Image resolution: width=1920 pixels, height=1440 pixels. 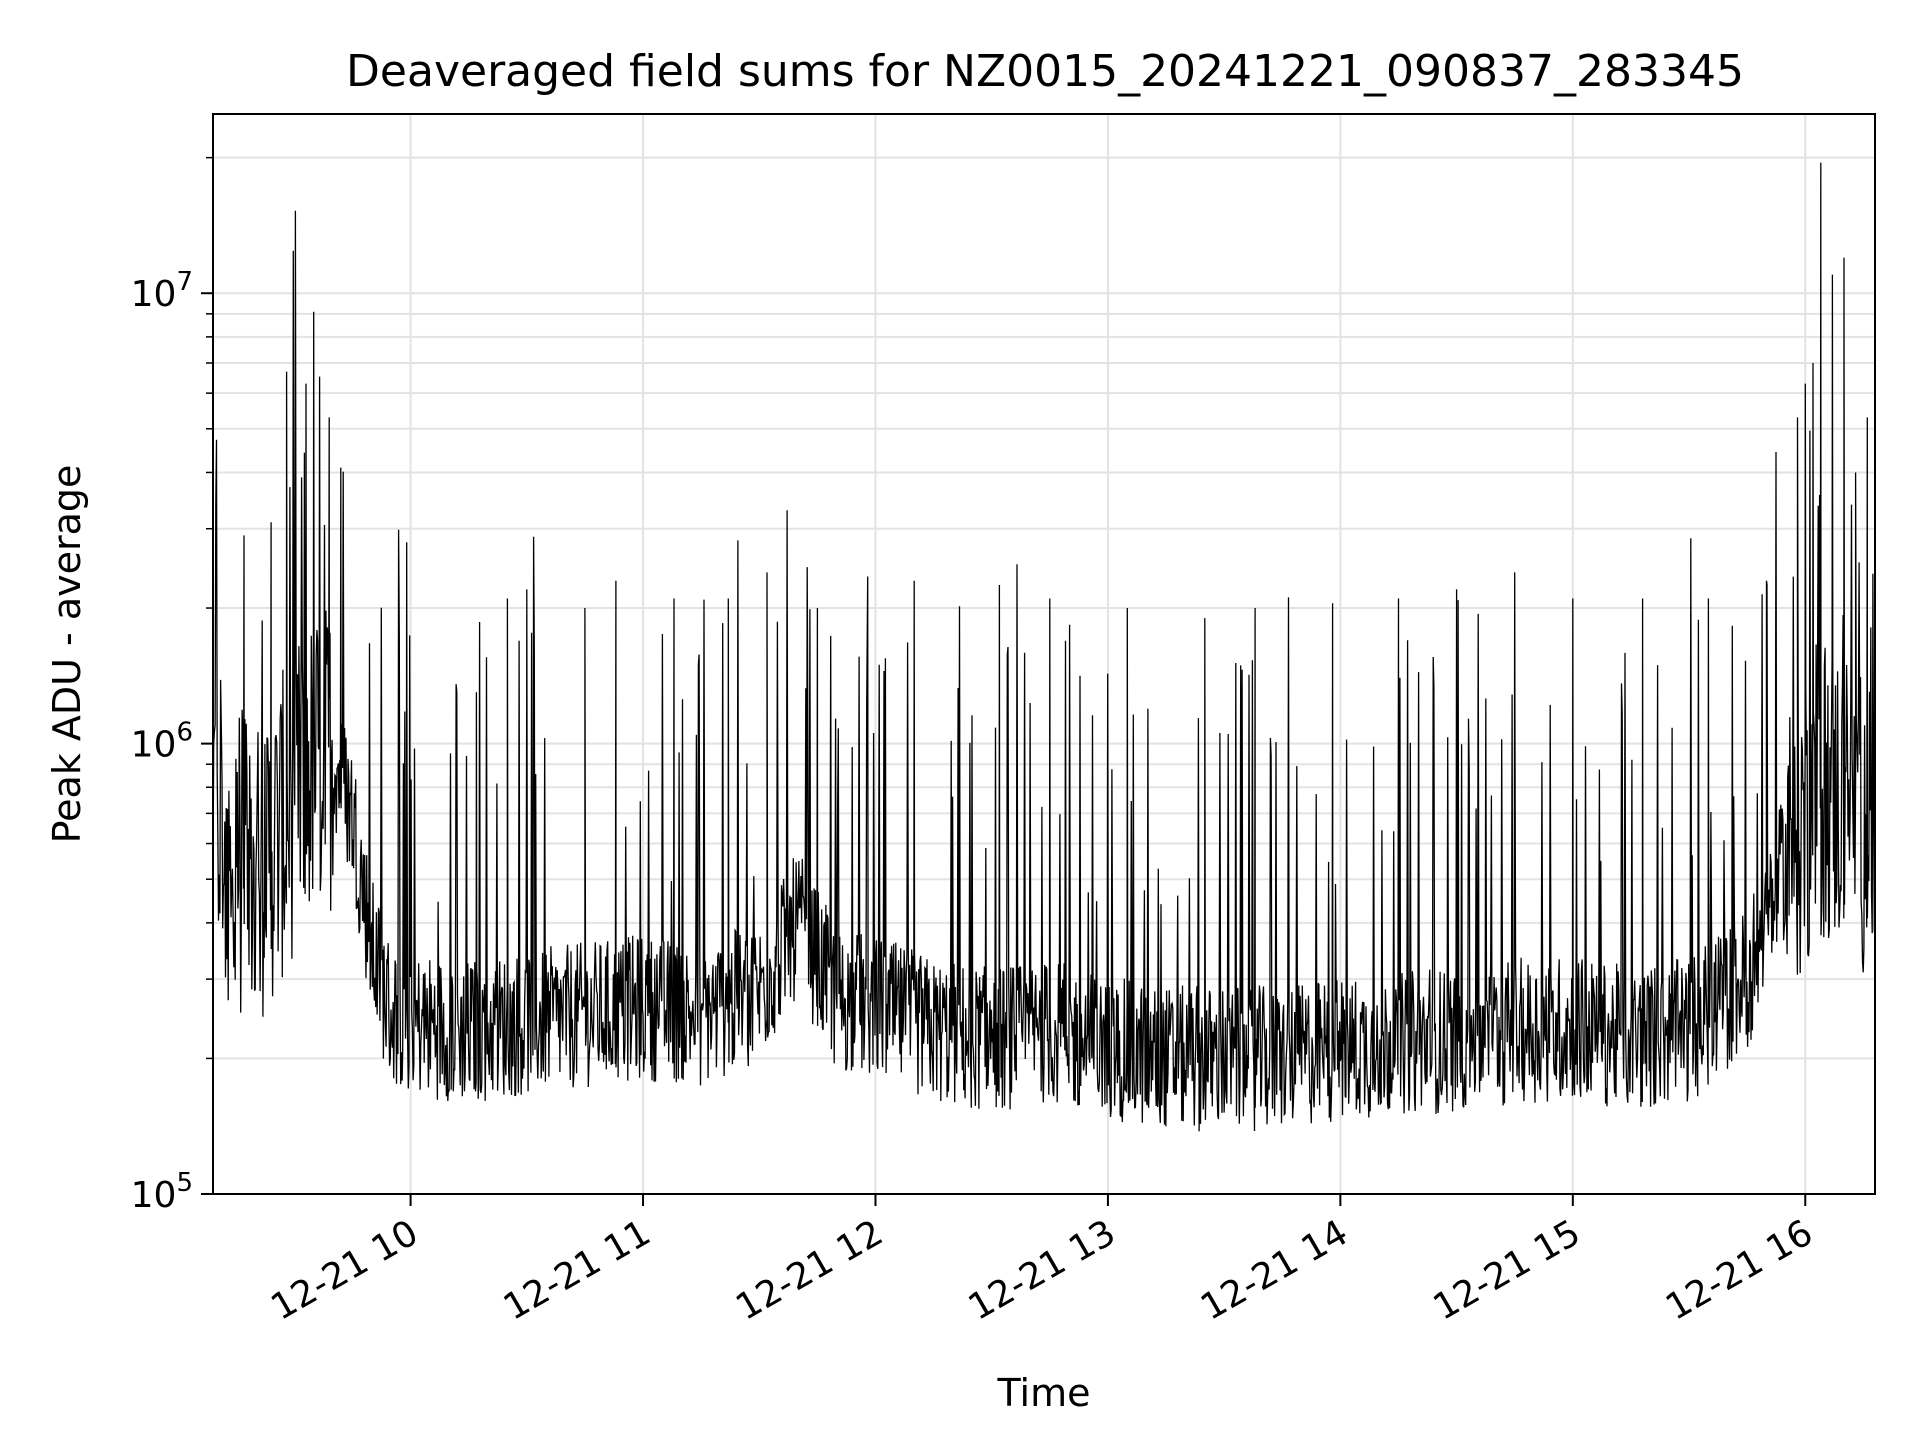 I want to click on x-axis-label: Time, so click(x=1044, y=1393).